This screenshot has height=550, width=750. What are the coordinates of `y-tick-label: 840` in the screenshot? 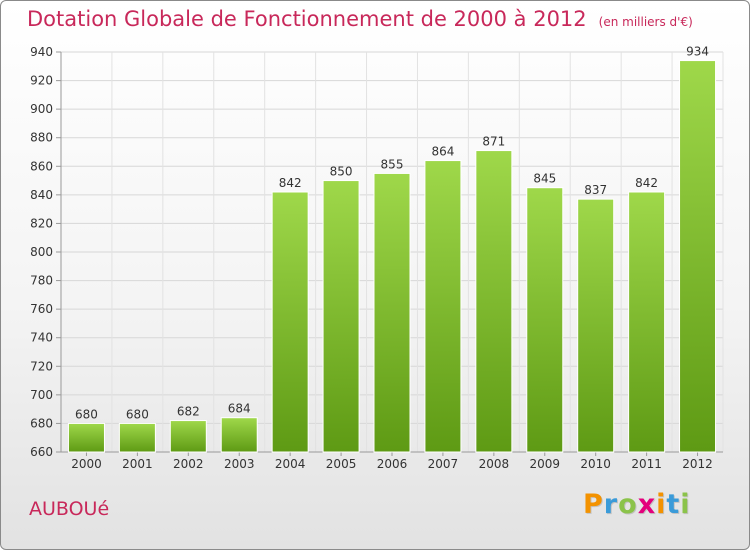 It's located at (41, 195).